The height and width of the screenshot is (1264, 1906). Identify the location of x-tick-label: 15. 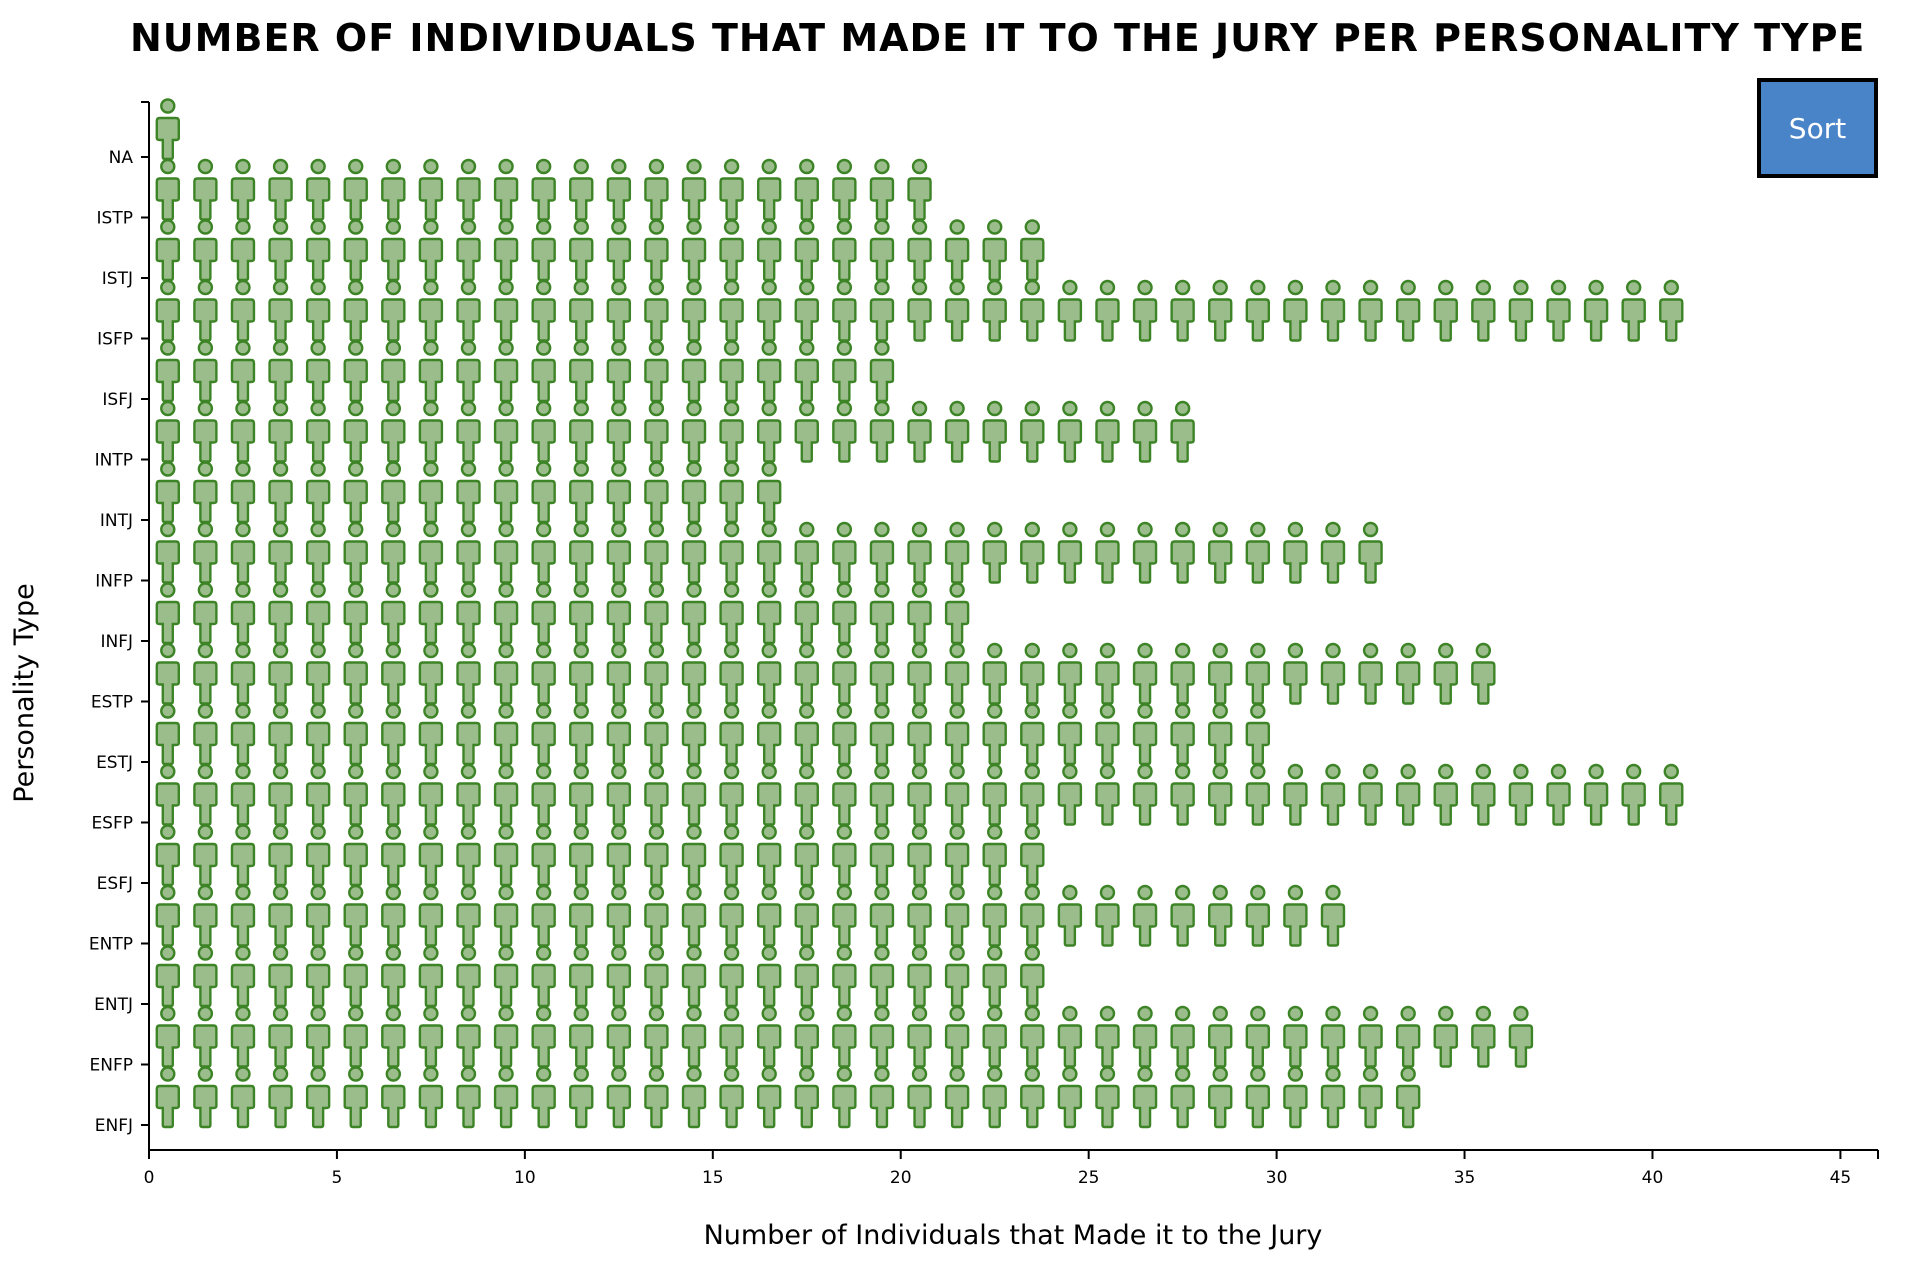
(713, 1178).